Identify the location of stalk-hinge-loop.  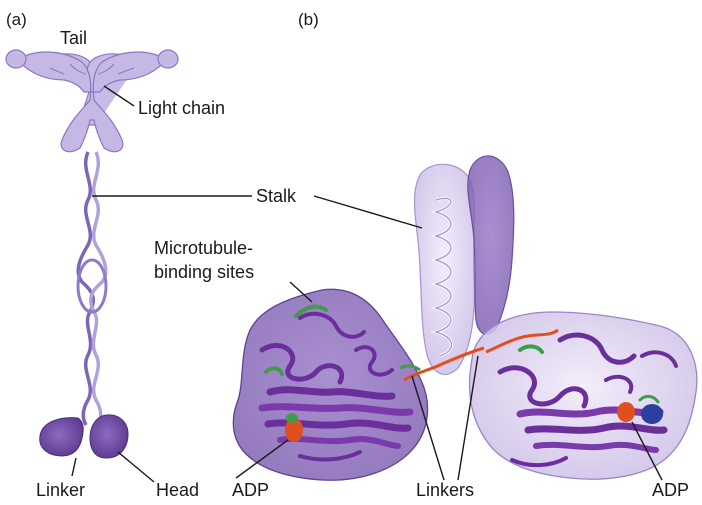
(92, 286).